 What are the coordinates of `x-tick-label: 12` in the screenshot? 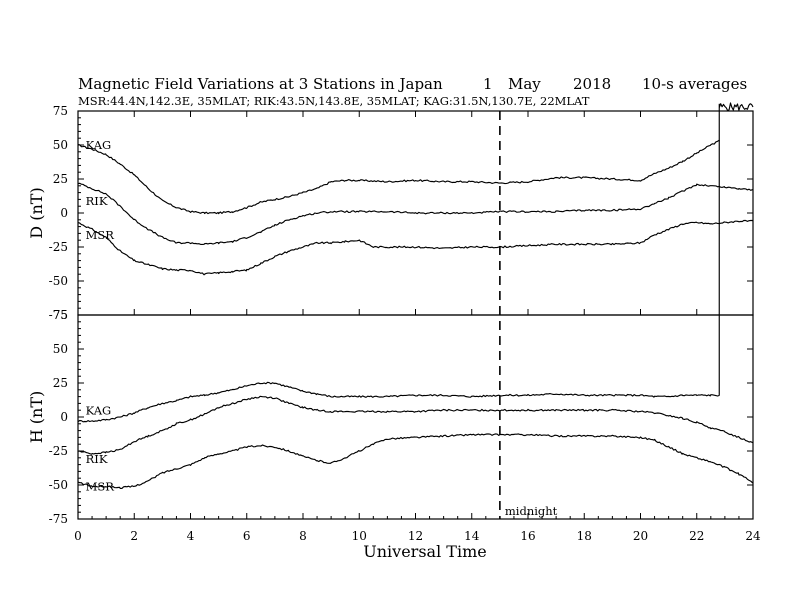 It's located at (415, 536).